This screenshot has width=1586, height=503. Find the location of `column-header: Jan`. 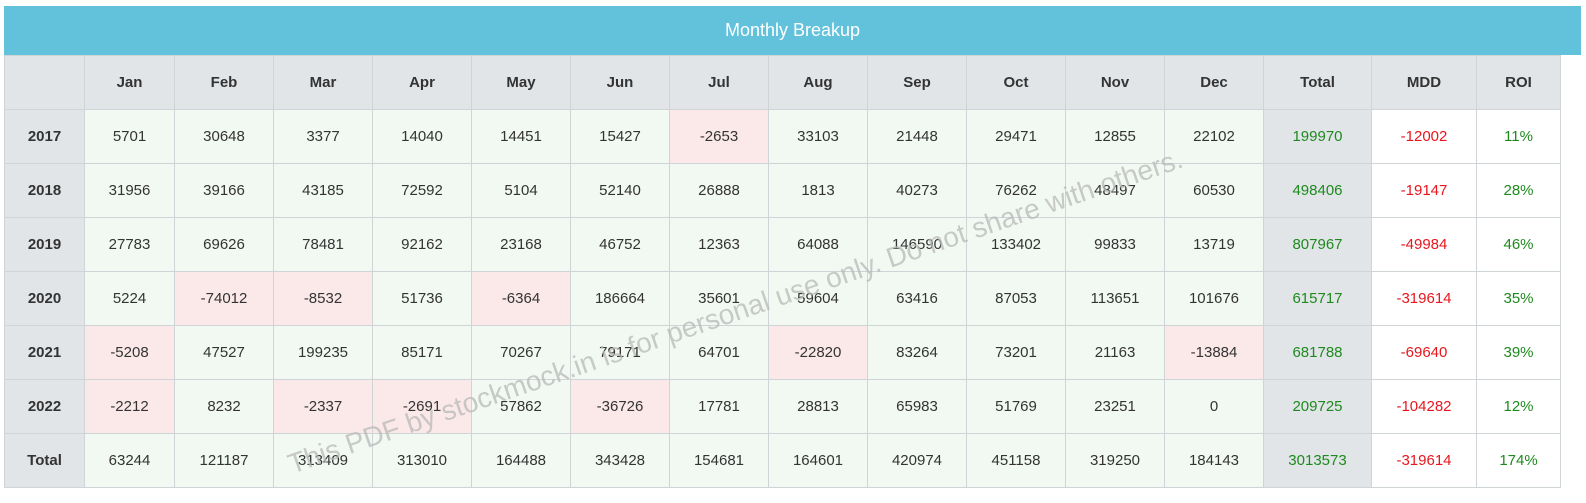

column-header: Jan is located at coordinates (129, 82).